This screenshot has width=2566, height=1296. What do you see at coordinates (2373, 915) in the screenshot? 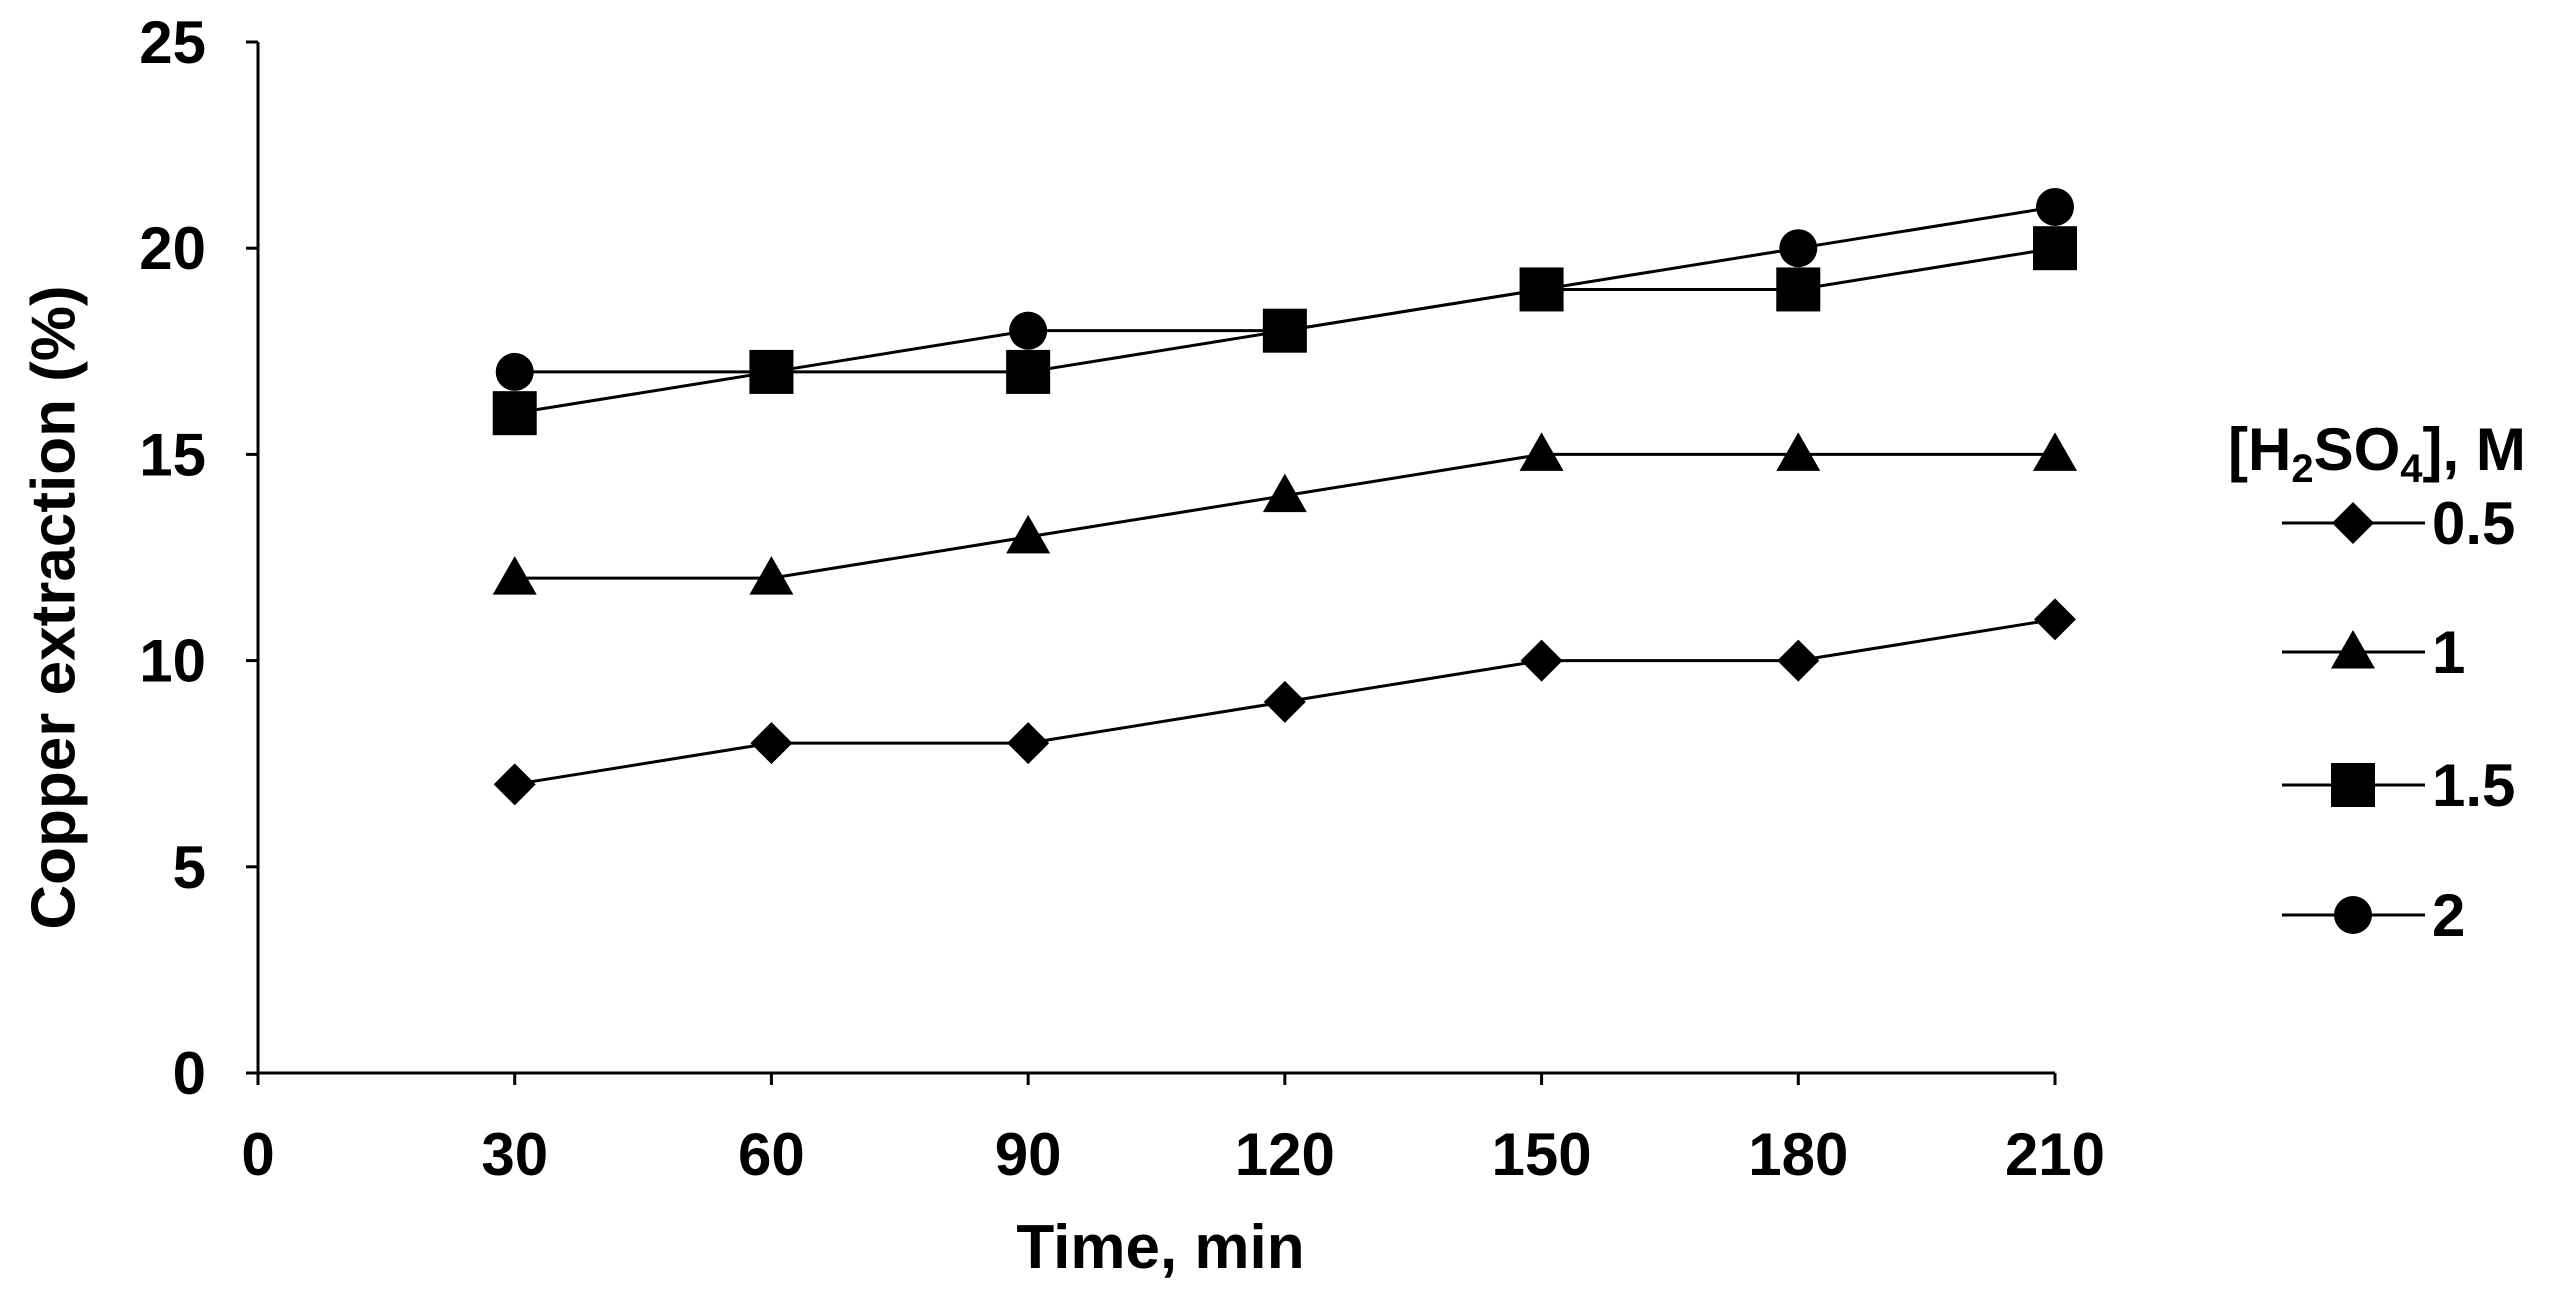
I see `legend-item: 2` at bounding box center [2373, 915].